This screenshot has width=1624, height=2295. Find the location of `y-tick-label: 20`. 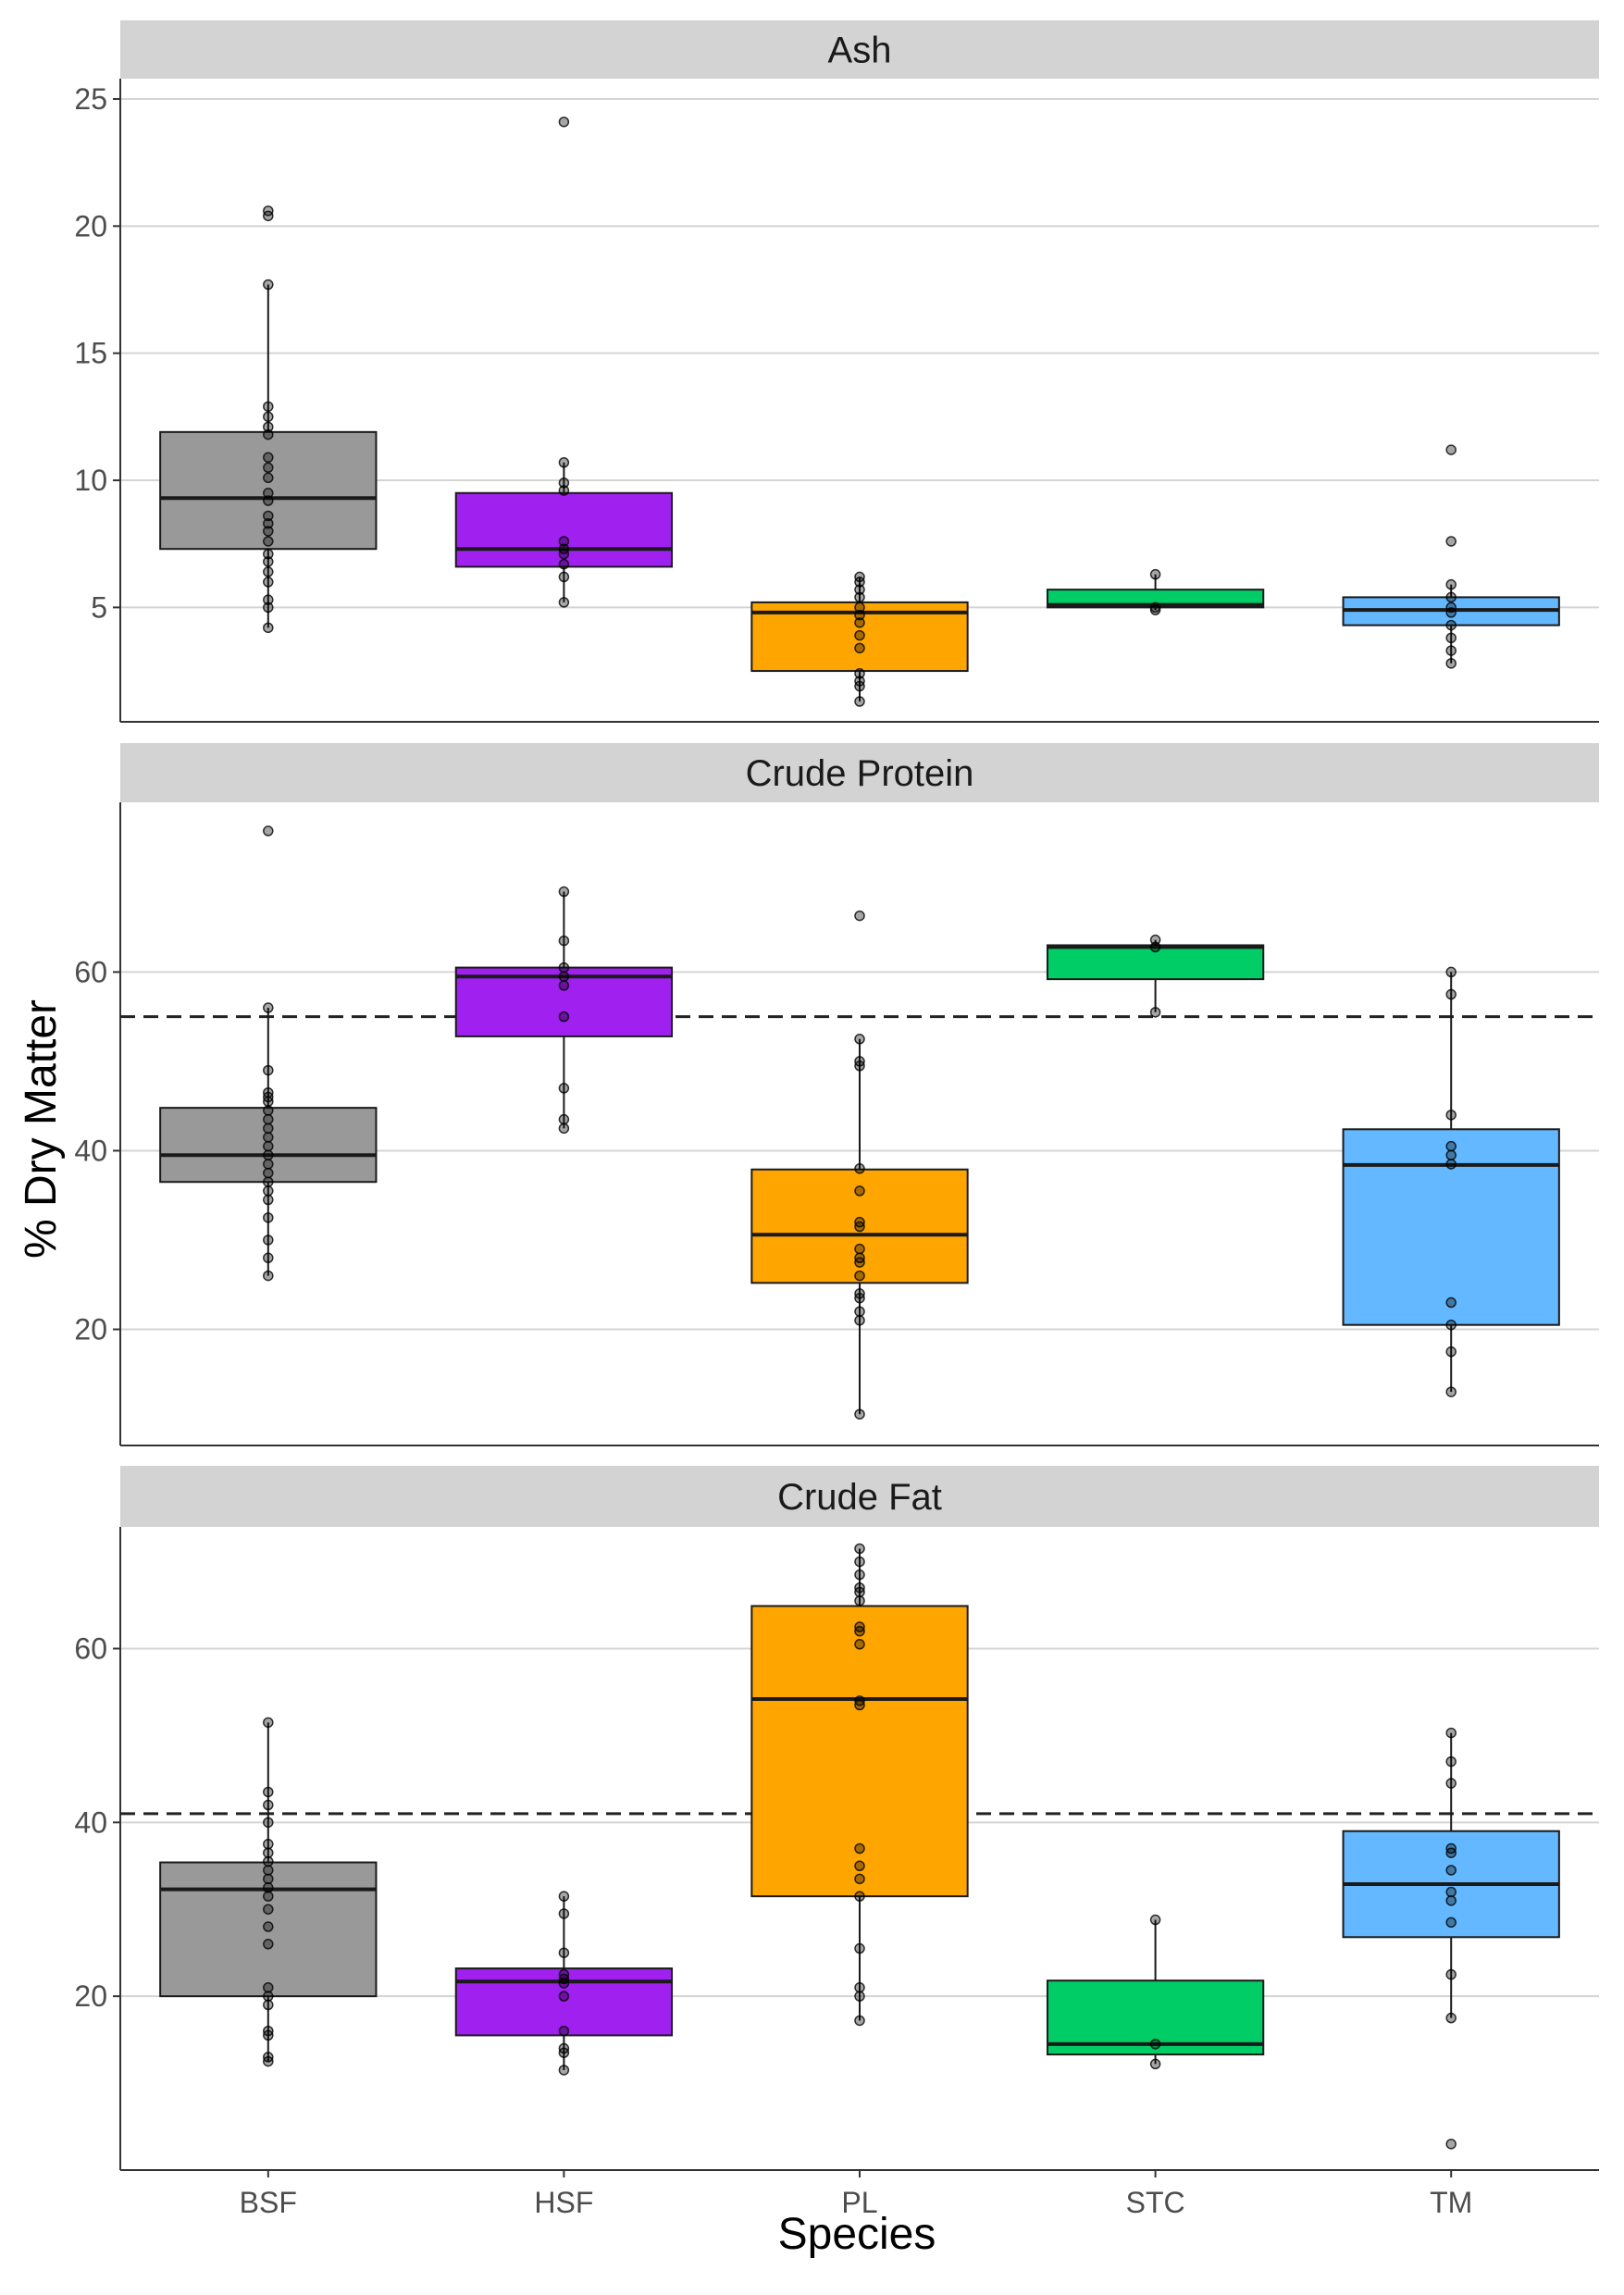

y-tick-label: 20 is located at coordinates (90, 1330).